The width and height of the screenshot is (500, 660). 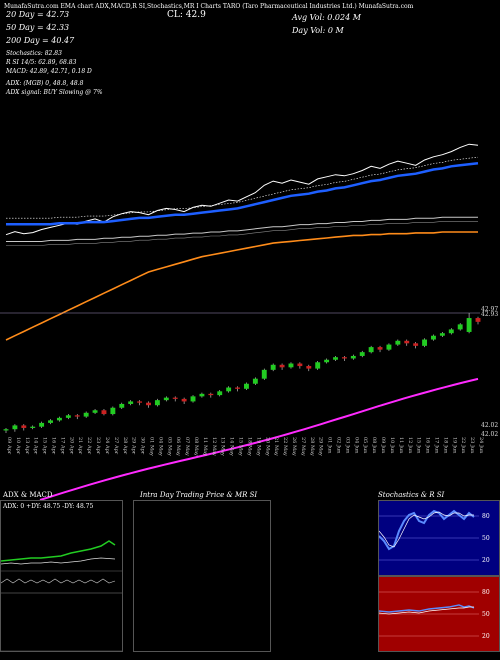 What do you see at coordinates (160, 446) in the screenshot?
I see `x-tick-label: 04 May` at bounding box center [160, 446].